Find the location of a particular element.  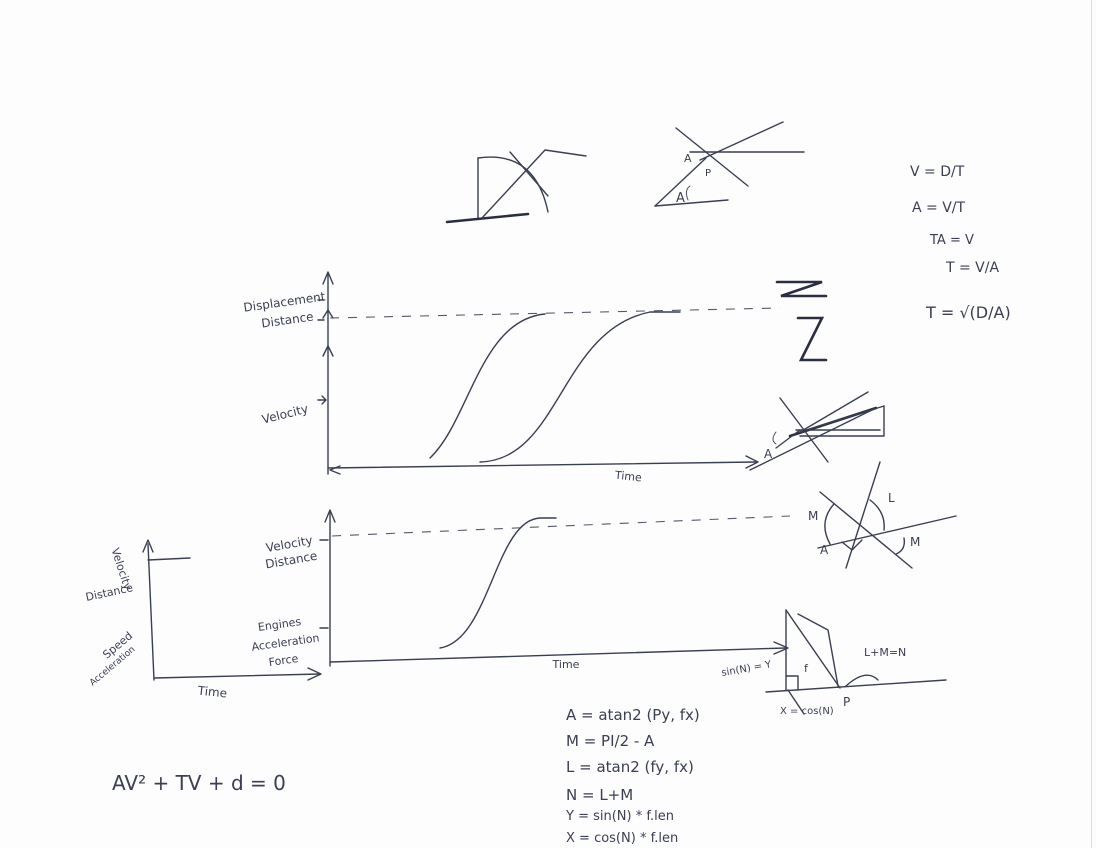

page-edge is located at coordinates (1091, 424).